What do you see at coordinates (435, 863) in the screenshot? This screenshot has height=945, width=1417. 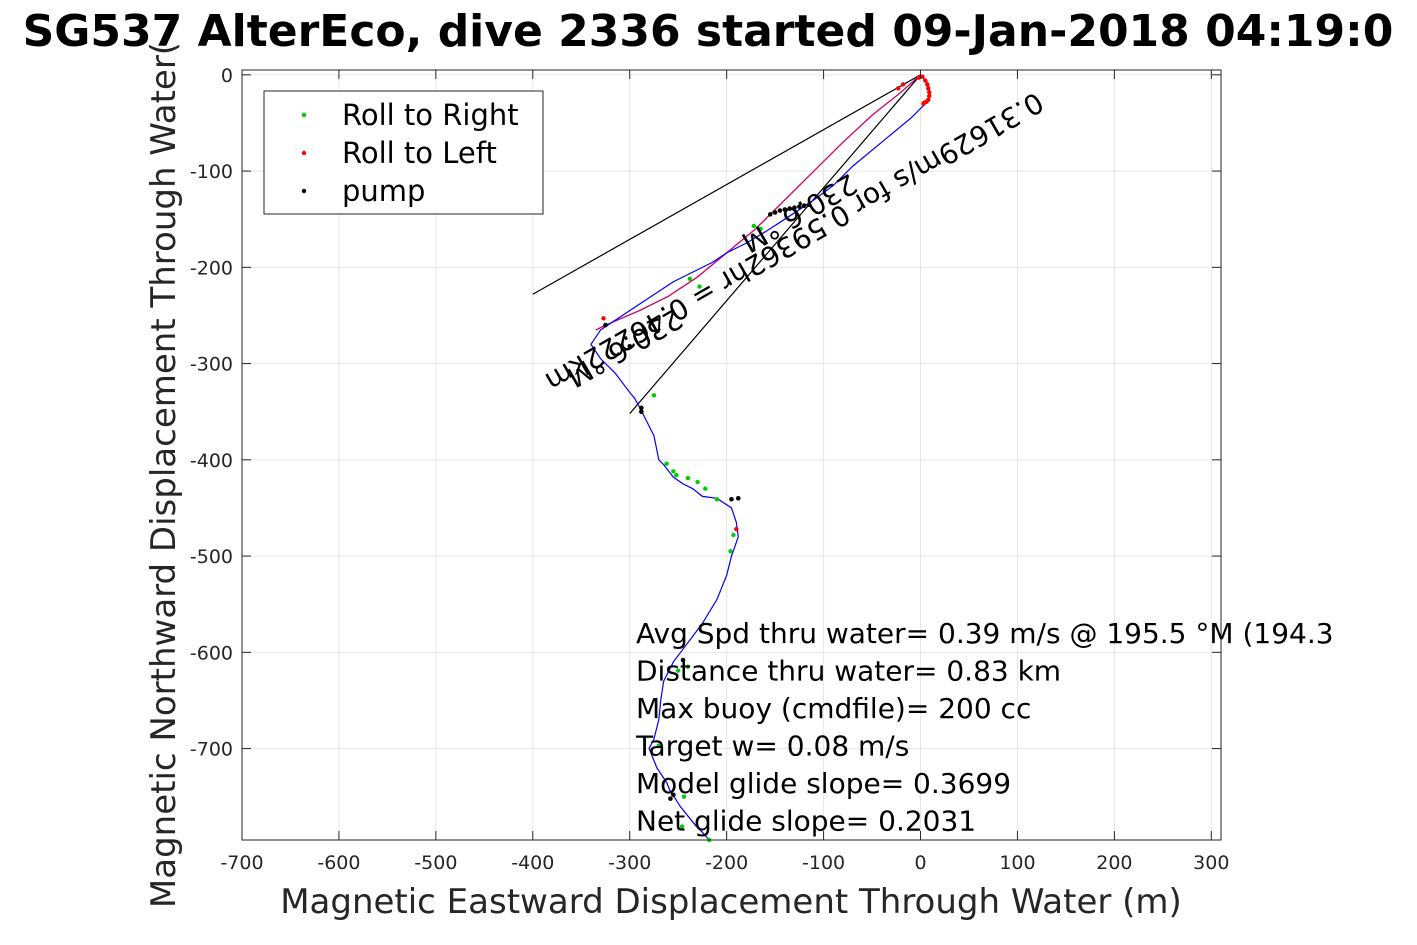 I see `x-tick-label: -500` at bounding box center [435, 863].